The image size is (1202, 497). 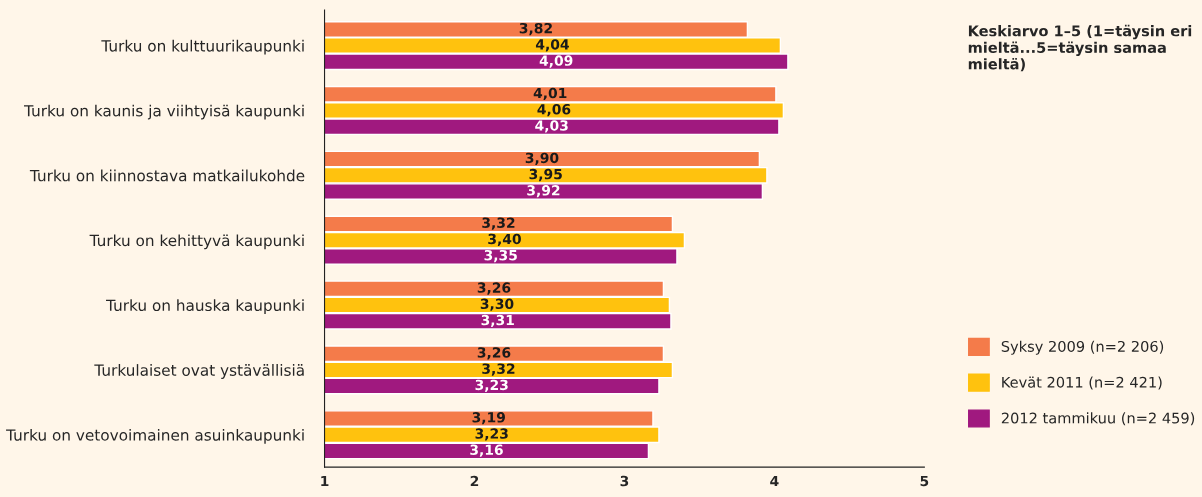 I want to click on data-label: 3,40, so click(x=504, y=239).